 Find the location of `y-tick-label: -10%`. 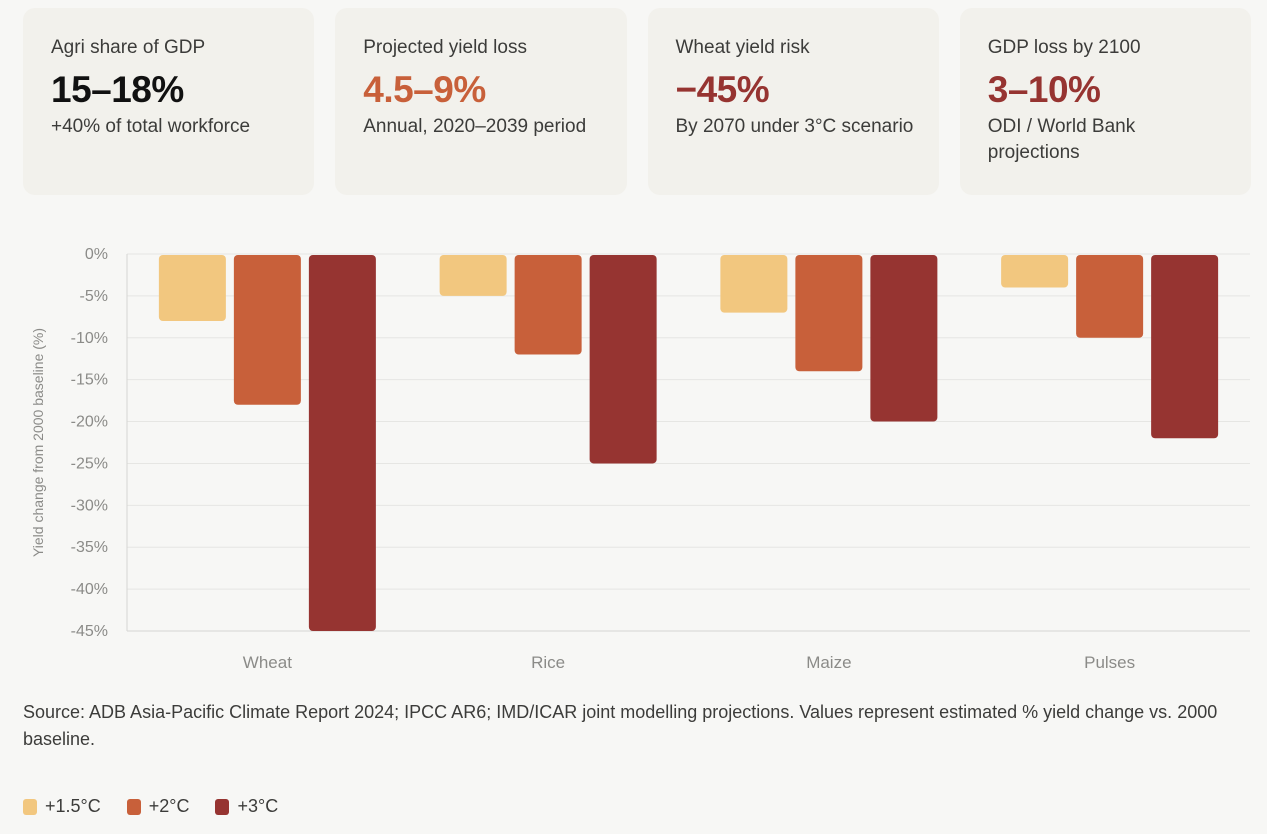

y-tick-label: -10% is located at coordinates (89, 338).